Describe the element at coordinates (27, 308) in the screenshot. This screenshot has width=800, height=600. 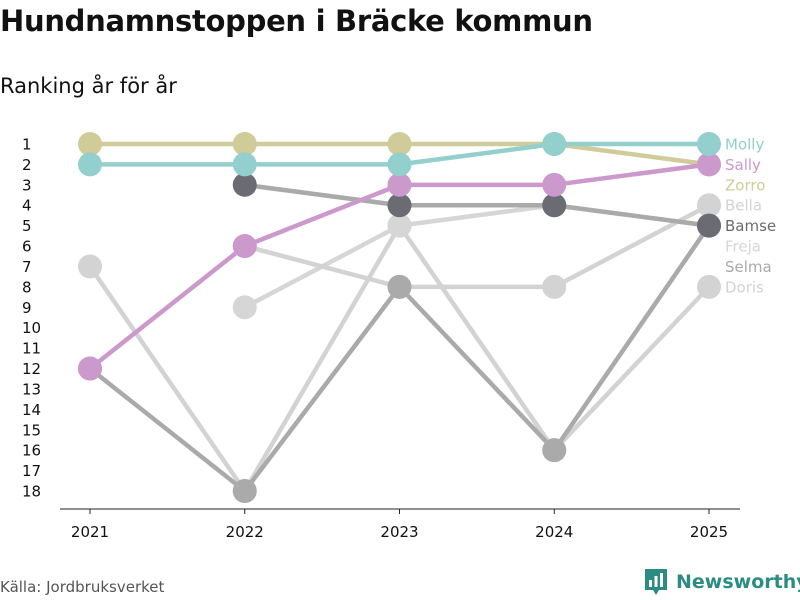
I see `y-tick-label: 9` at that location.